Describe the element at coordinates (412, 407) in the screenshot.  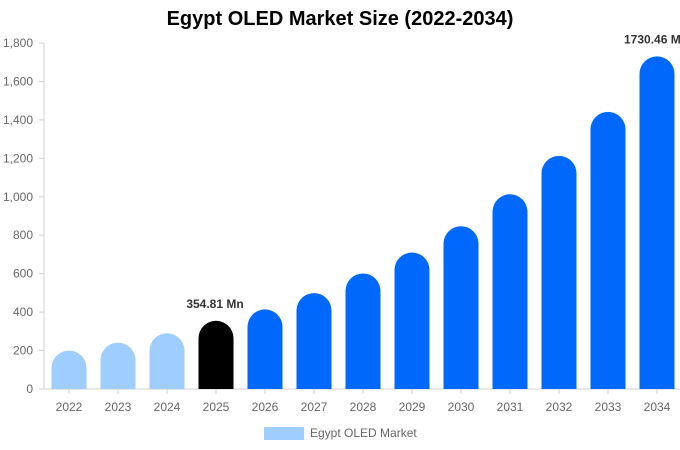
I see `x-tick-label: 2029` at that location.